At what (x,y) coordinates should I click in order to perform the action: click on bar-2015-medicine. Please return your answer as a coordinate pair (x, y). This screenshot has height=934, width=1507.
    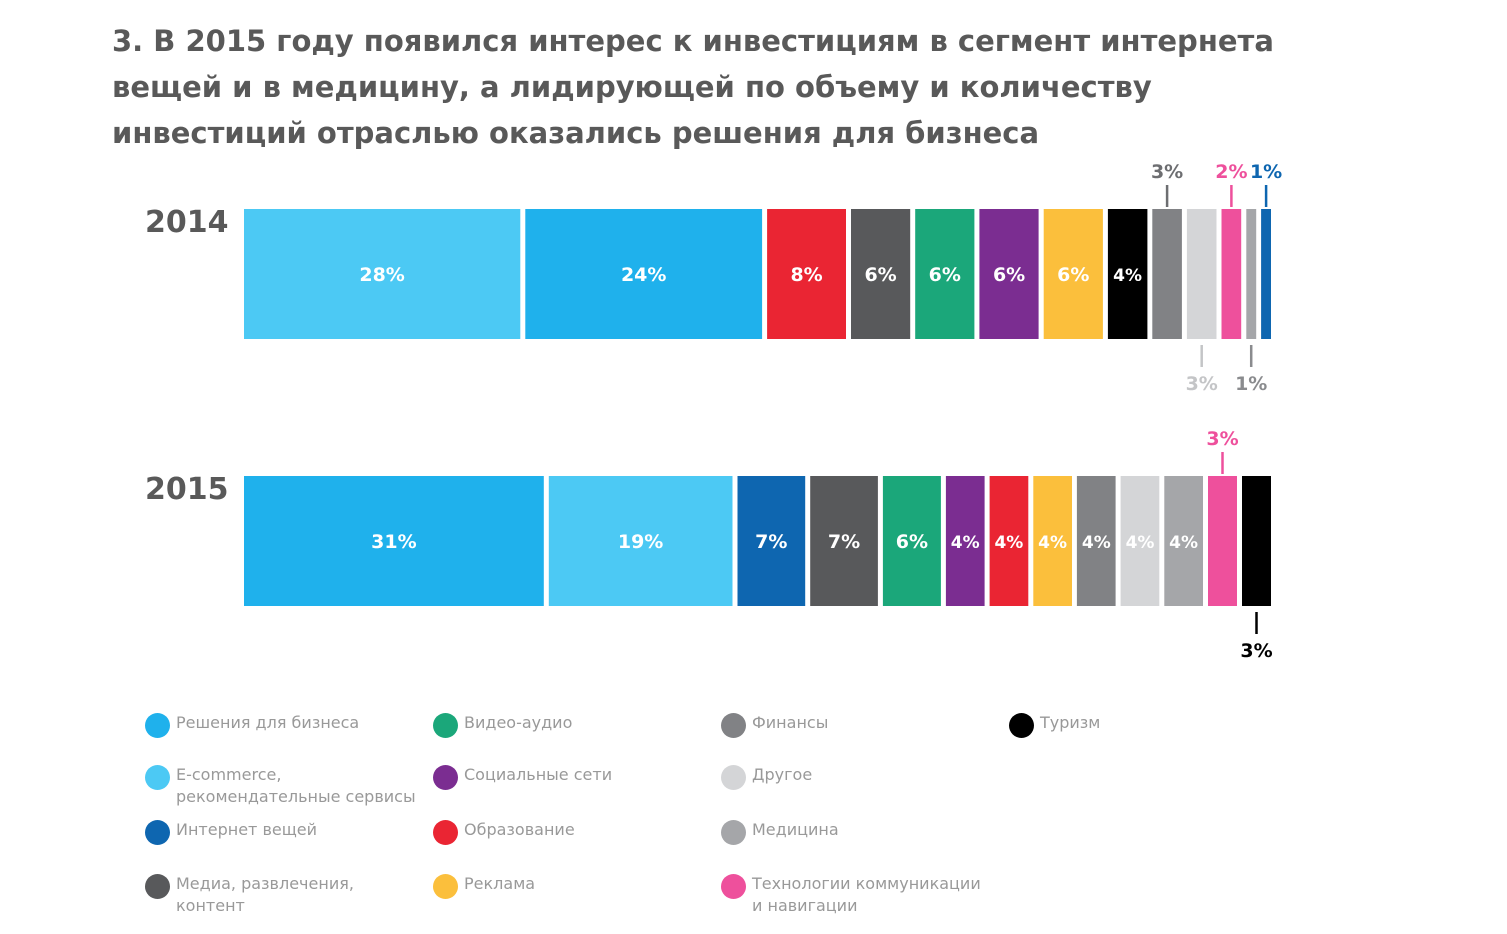
    Looking at the image, I should click on (1183, 541).